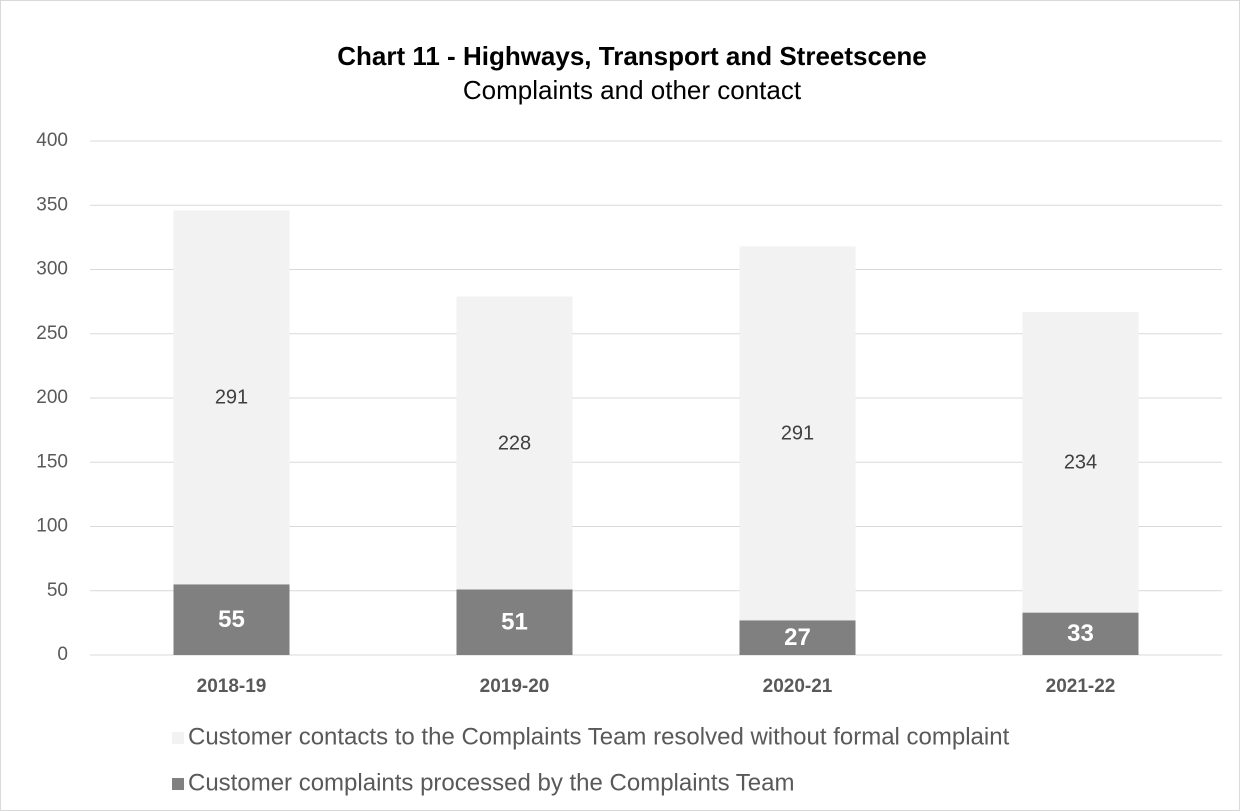  I want to click on data-label: 228, so click(514, 443).